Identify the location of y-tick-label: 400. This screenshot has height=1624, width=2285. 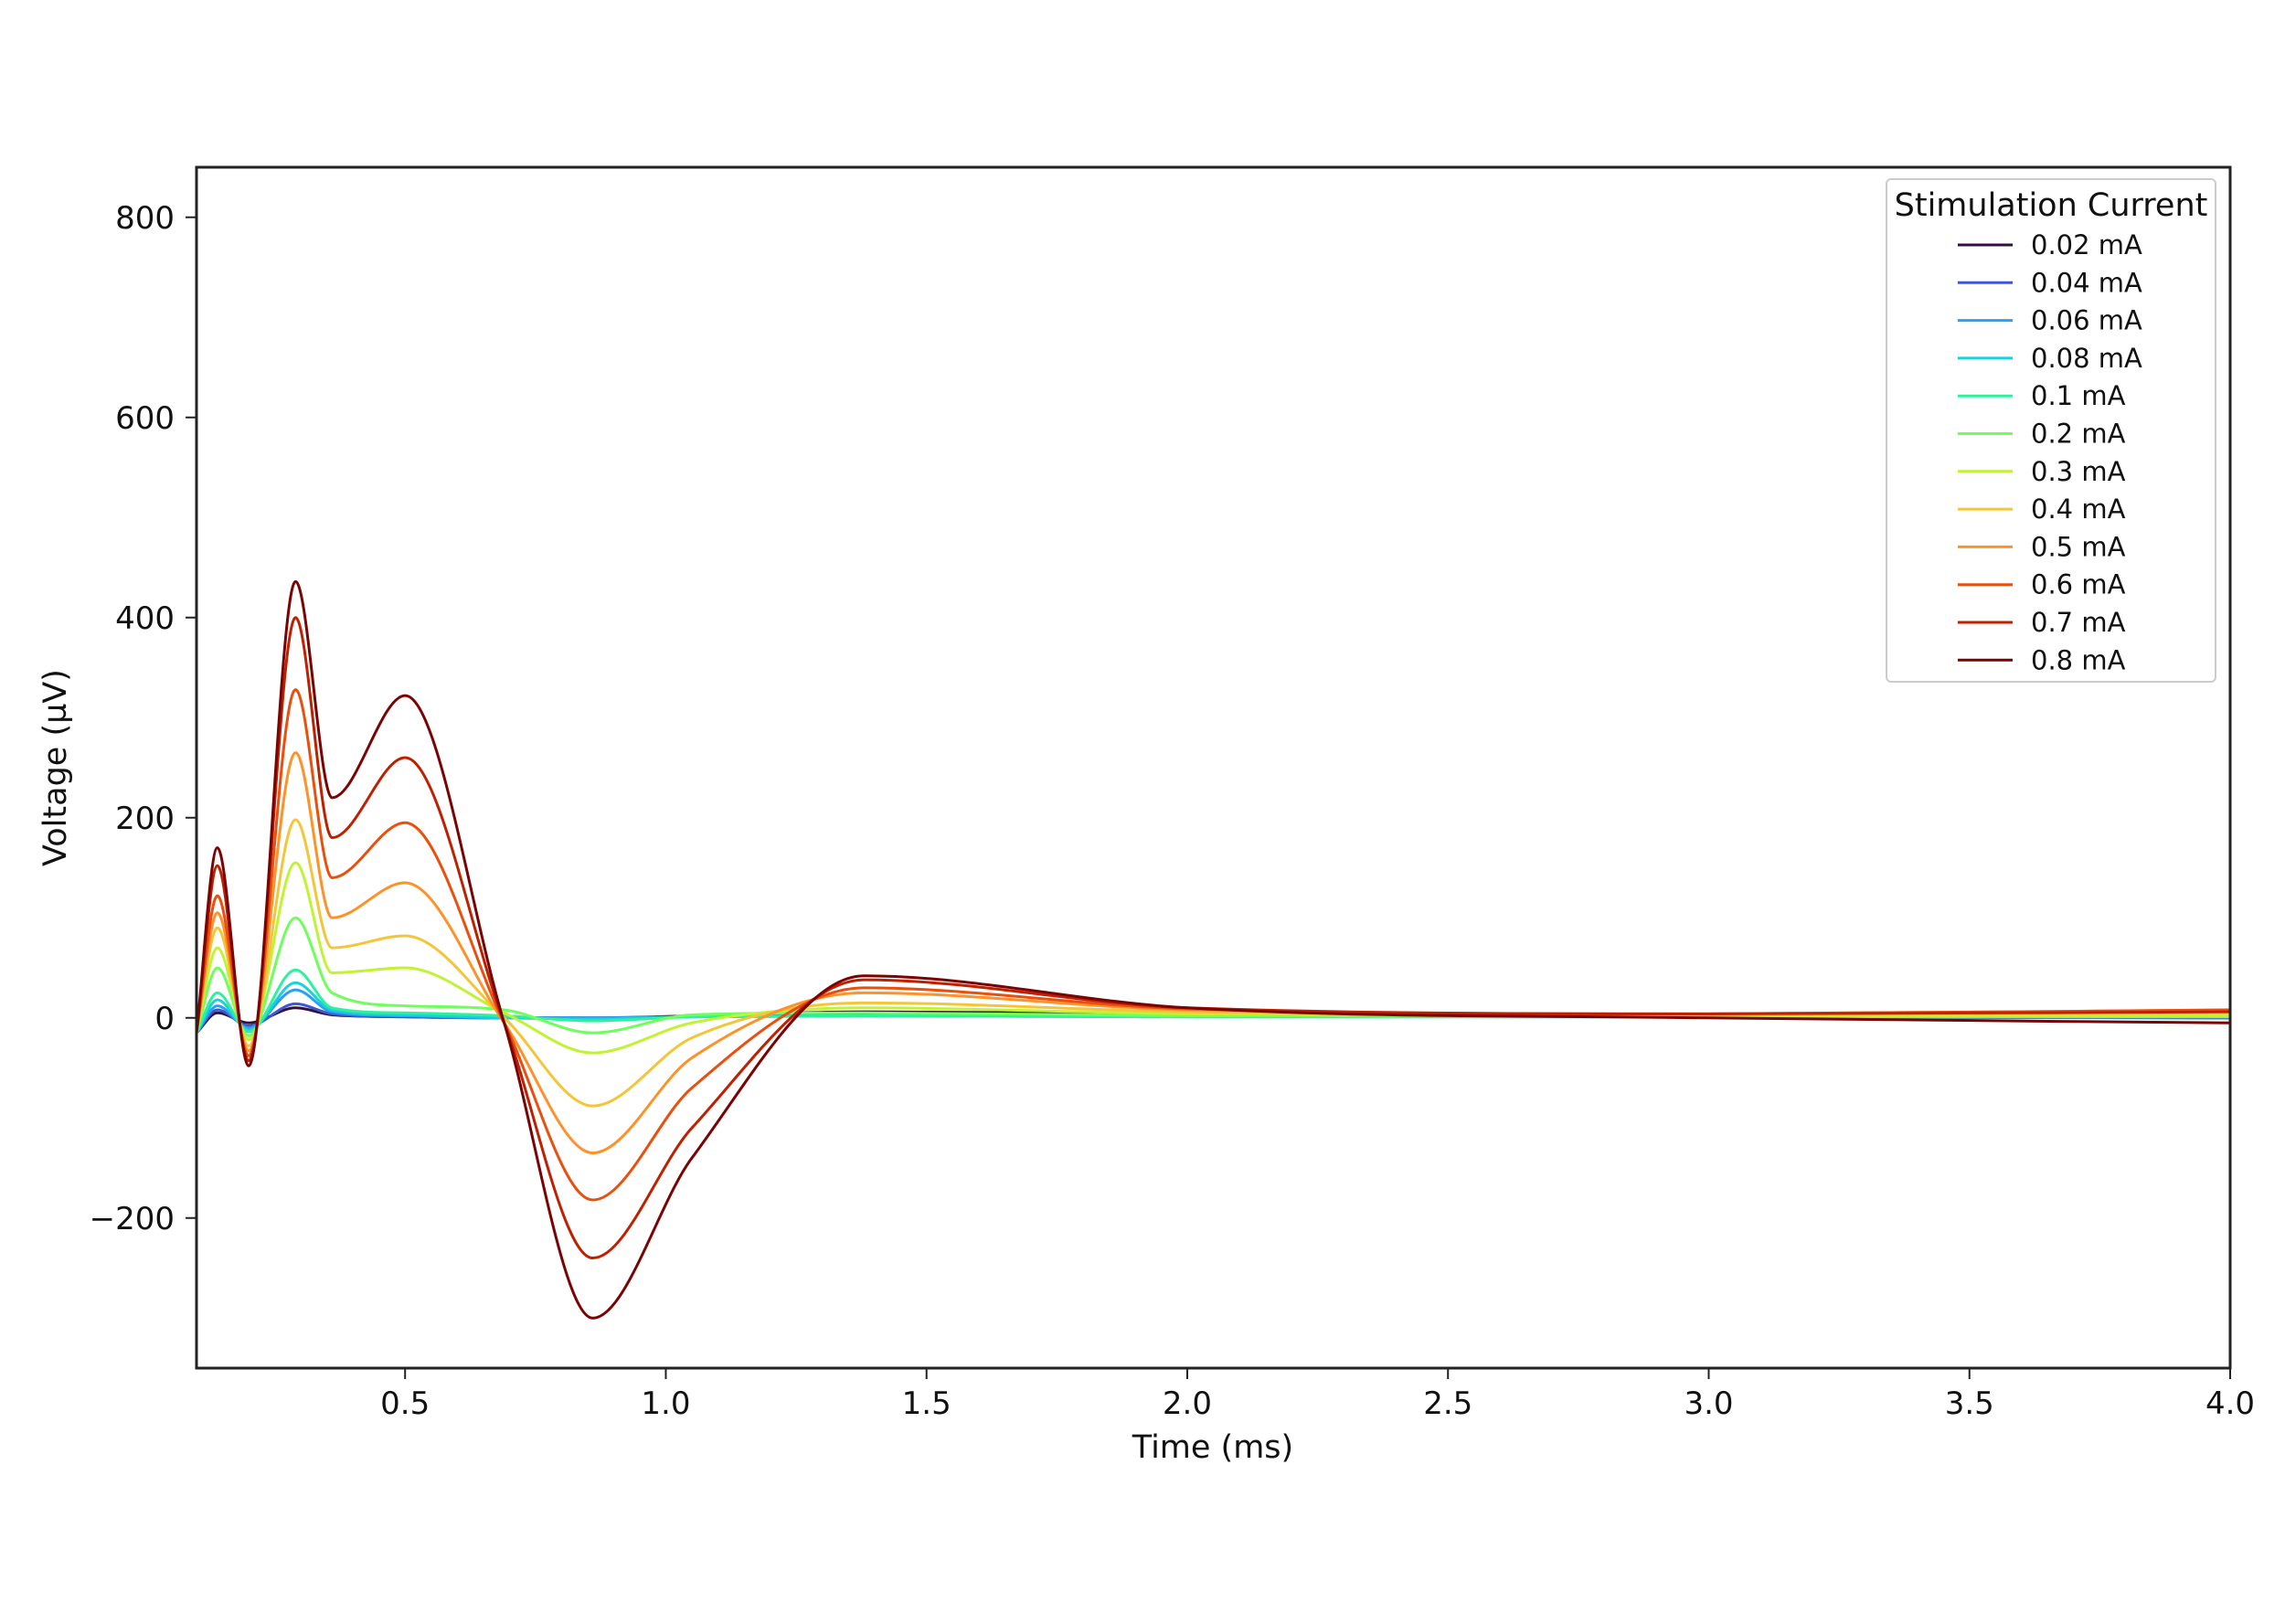
(145, 618).